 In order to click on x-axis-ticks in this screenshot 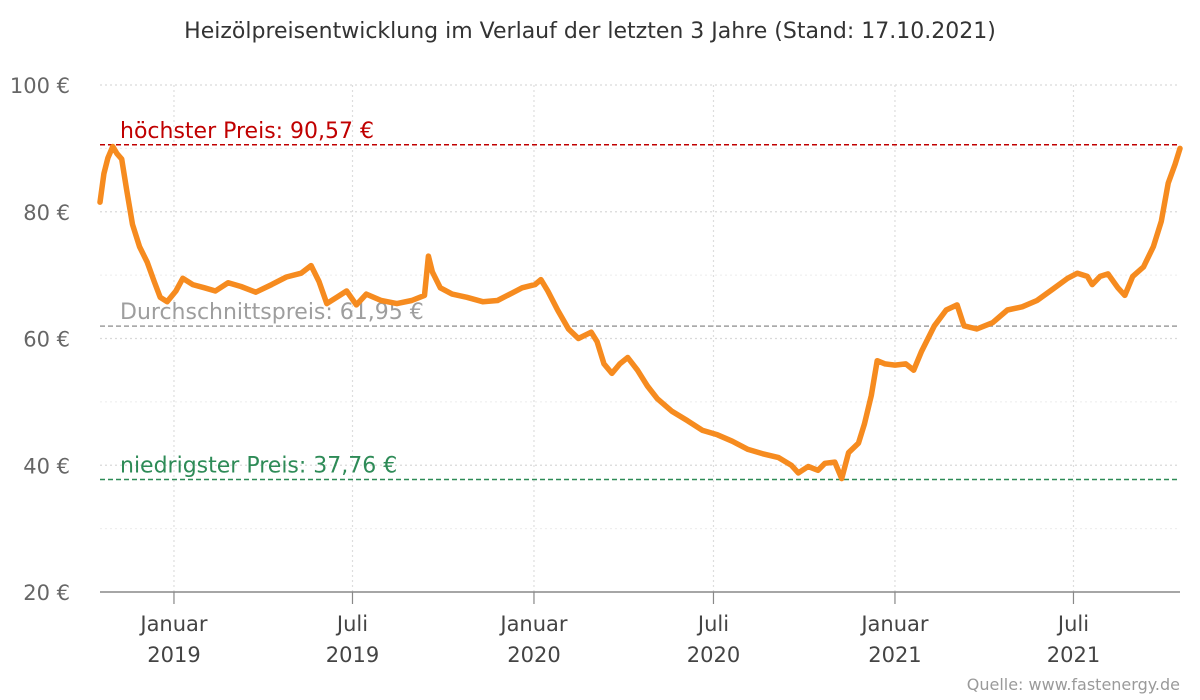, I will do `click(624, 598)`.